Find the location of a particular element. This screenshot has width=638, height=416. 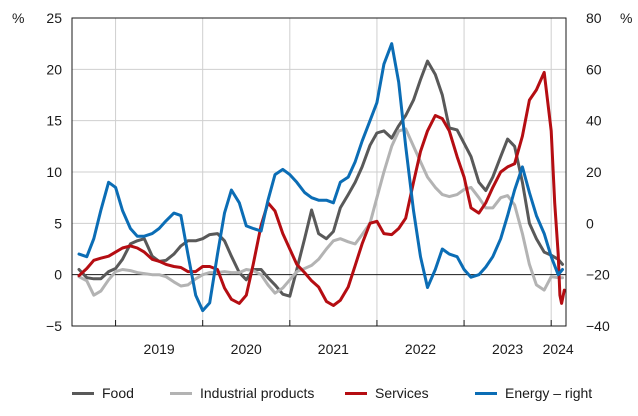

legend-label: Energy – right is located at coordinates (549, 393).